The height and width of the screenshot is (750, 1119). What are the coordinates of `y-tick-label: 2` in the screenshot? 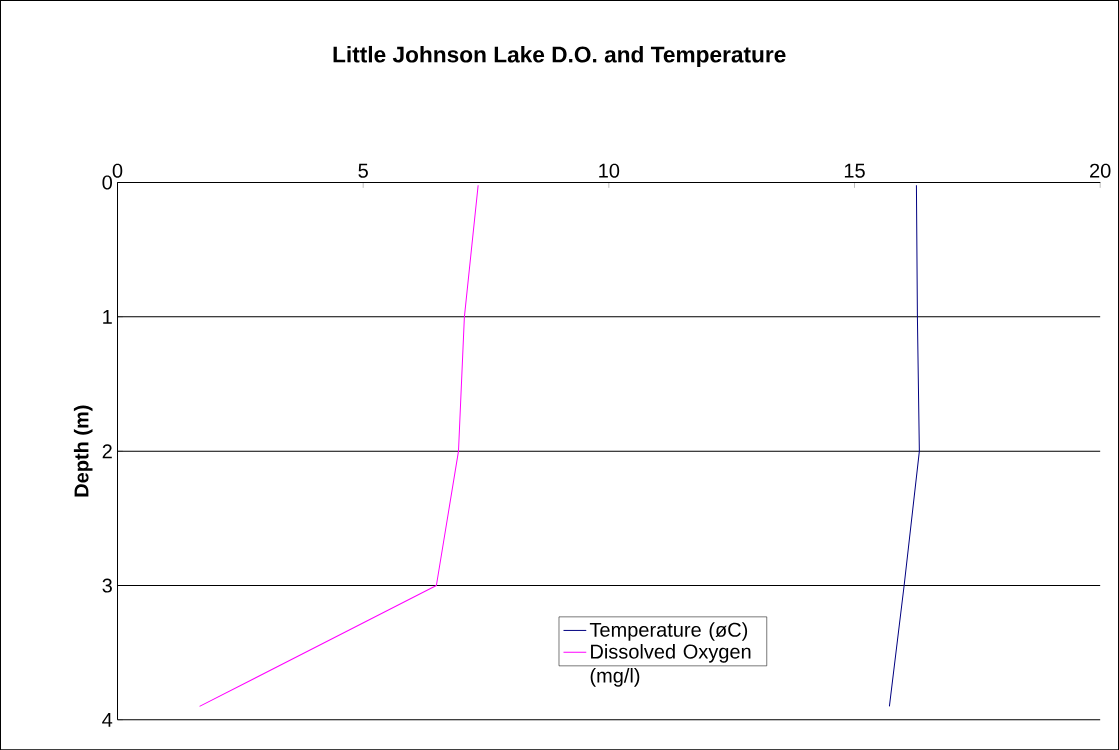 It's located at (107, 451).